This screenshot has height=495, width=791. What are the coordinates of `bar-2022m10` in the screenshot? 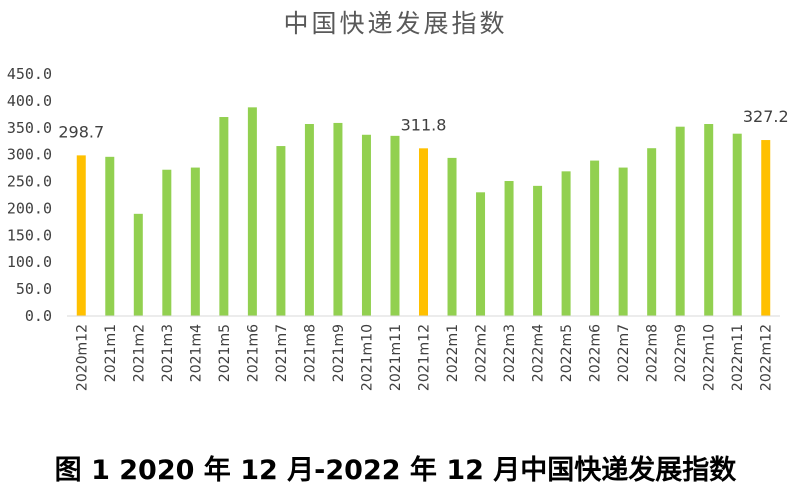 It's located at (709, 220).